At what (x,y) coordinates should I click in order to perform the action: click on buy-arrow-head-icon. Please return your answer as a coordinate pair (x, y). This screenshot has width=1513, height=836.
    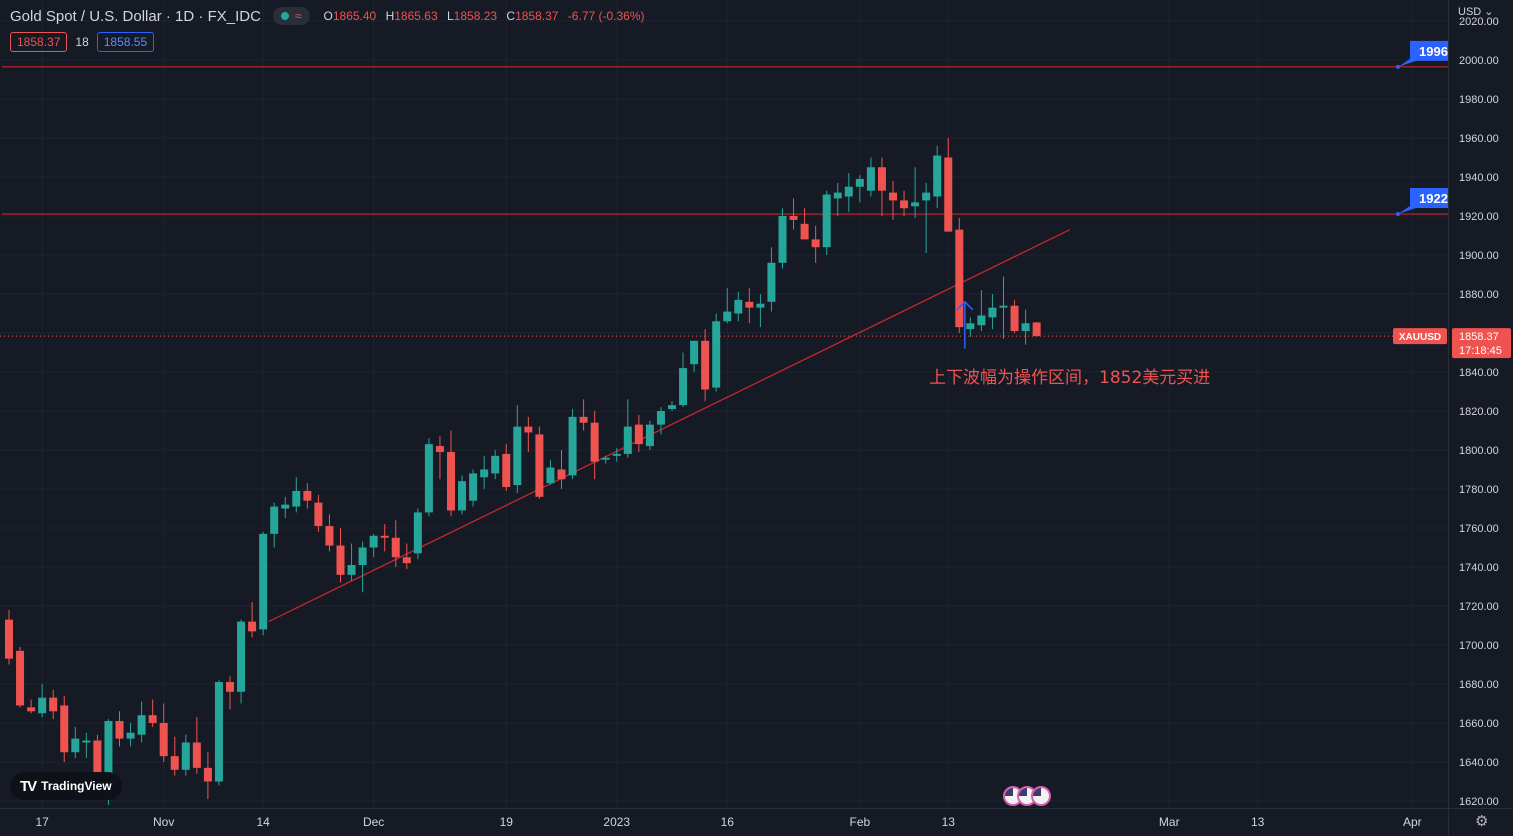
    Looking at the image, I should click on (965, 305).